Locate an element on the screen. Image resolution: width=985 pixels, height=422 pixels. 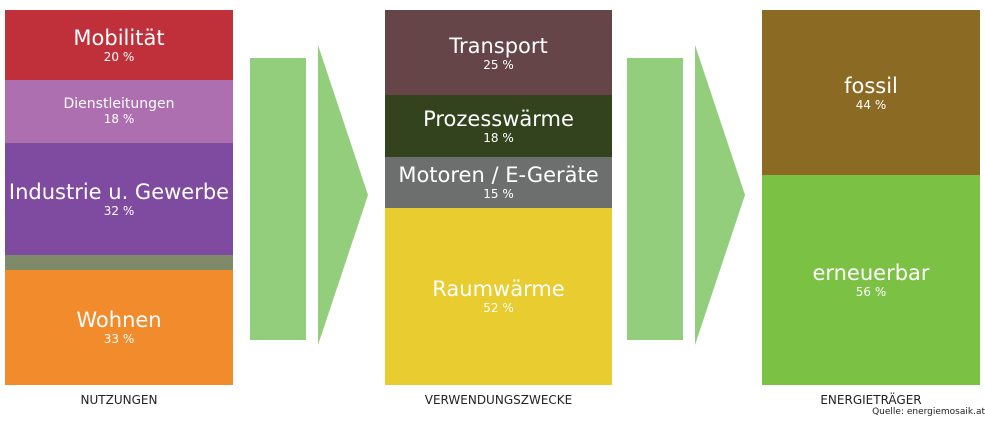
source: Quelle: energiemosaik.at is located at coordinates (928, 412).